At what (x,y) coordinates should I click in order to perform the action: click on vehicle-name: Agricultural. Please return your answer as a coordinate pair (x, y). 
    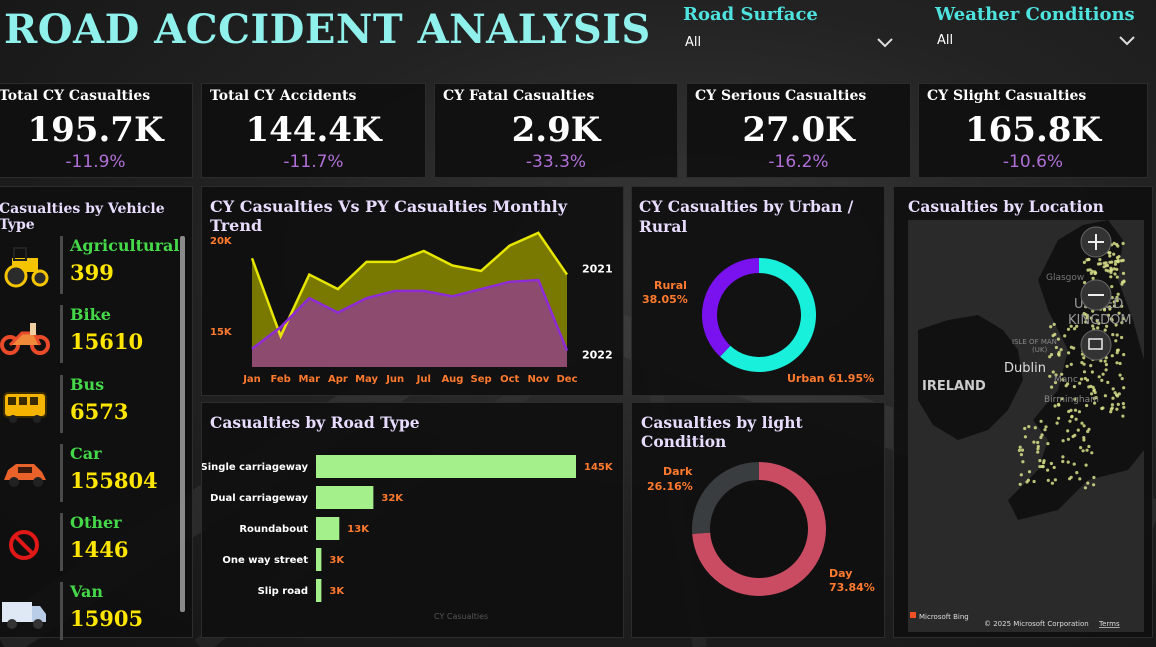
    Looking at the image, I should click on (125, 245).